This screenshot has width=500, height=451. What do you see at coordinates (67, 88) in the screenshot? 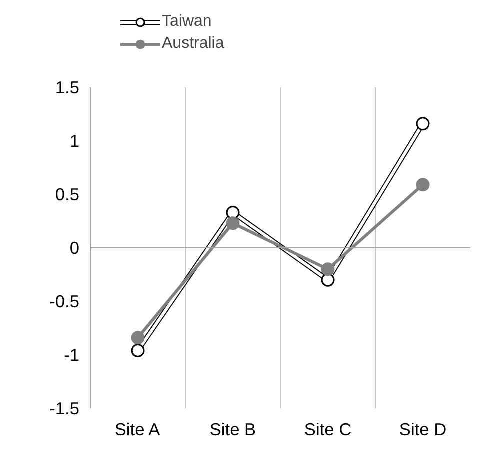
I see `y-tick-label: 1.5` at bounding box center [67, 88].